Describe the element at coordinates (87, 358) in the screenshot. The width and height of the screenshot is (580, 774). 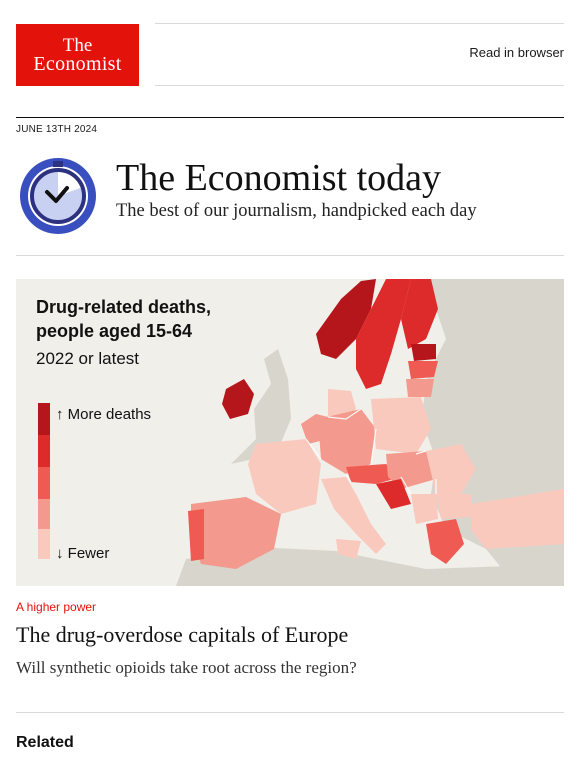
I see `map-subtitle: 2022 or latest` at that location.